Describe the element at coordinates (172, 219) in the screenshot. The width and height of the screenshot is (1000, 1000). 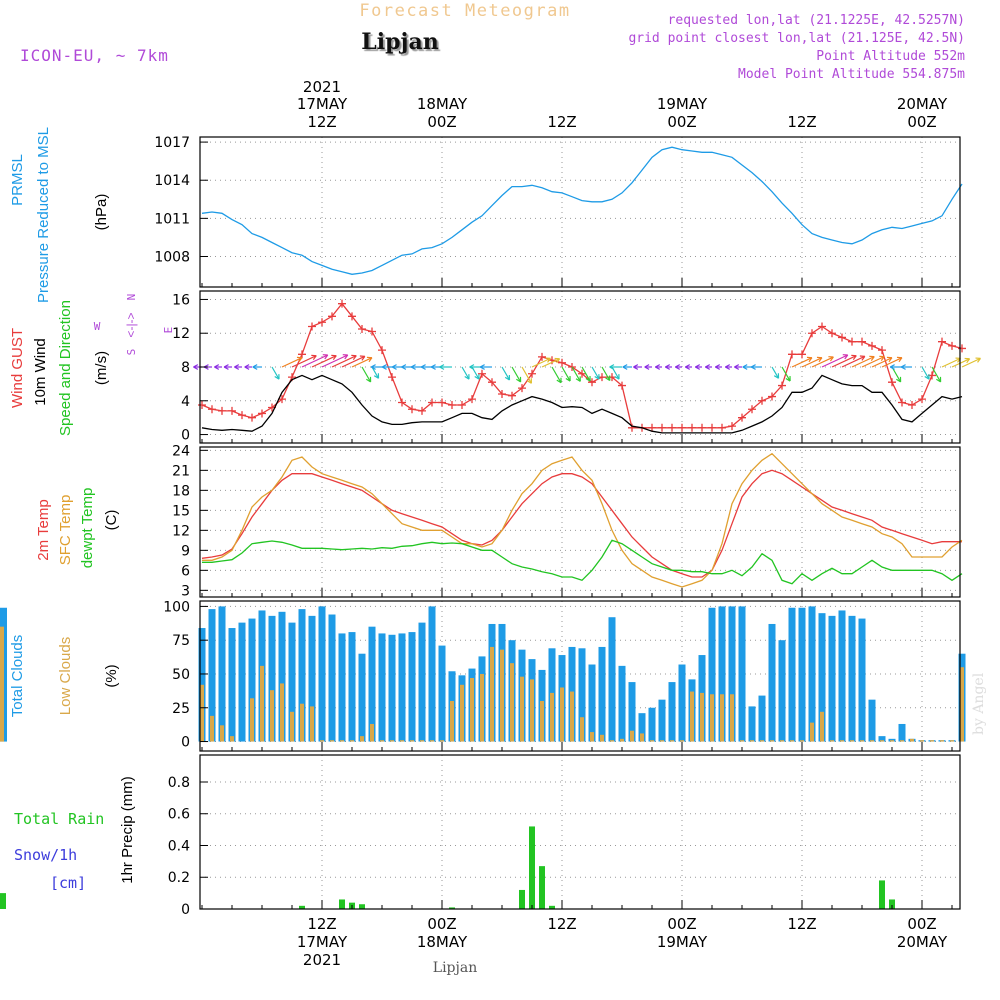
I see `y-tick-label: 1011` at that location.